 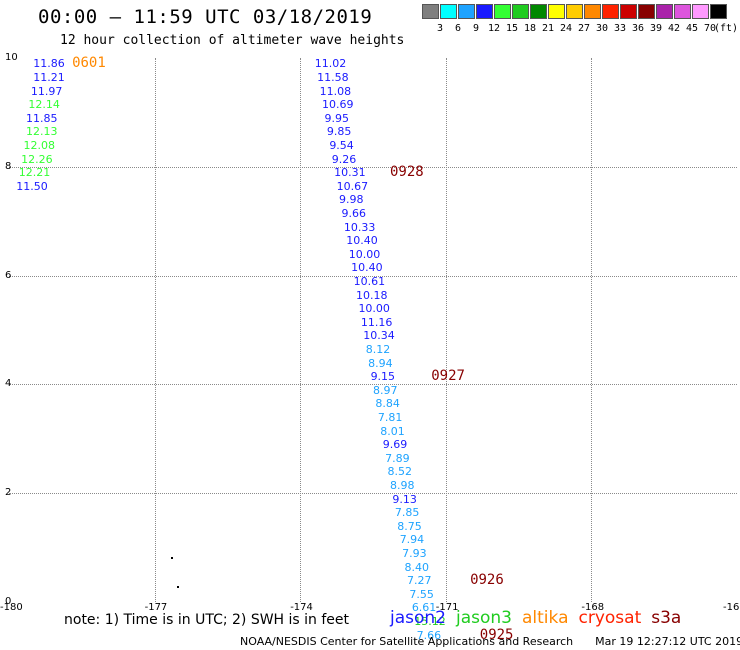 What do you see at coordinates (39, 146) in the screenshot?
I see `wave-height-observation: 12.08` at bounding box center [39, 146].